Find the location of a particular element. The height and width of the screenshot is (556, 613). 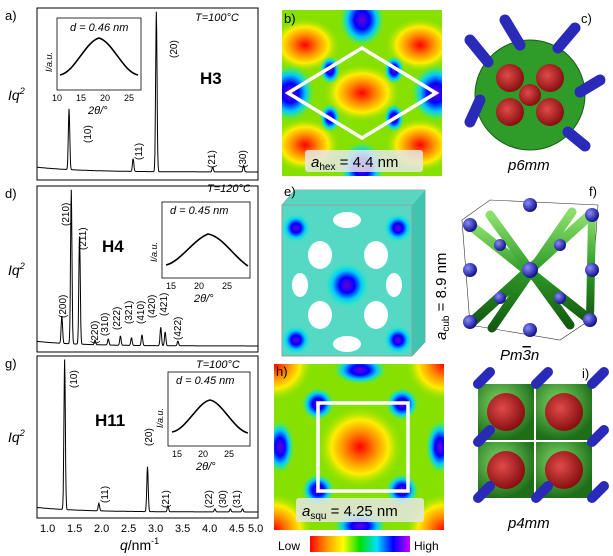

inset-d-spacing: d = 0.46 nm is located at coordinates (99, 28).